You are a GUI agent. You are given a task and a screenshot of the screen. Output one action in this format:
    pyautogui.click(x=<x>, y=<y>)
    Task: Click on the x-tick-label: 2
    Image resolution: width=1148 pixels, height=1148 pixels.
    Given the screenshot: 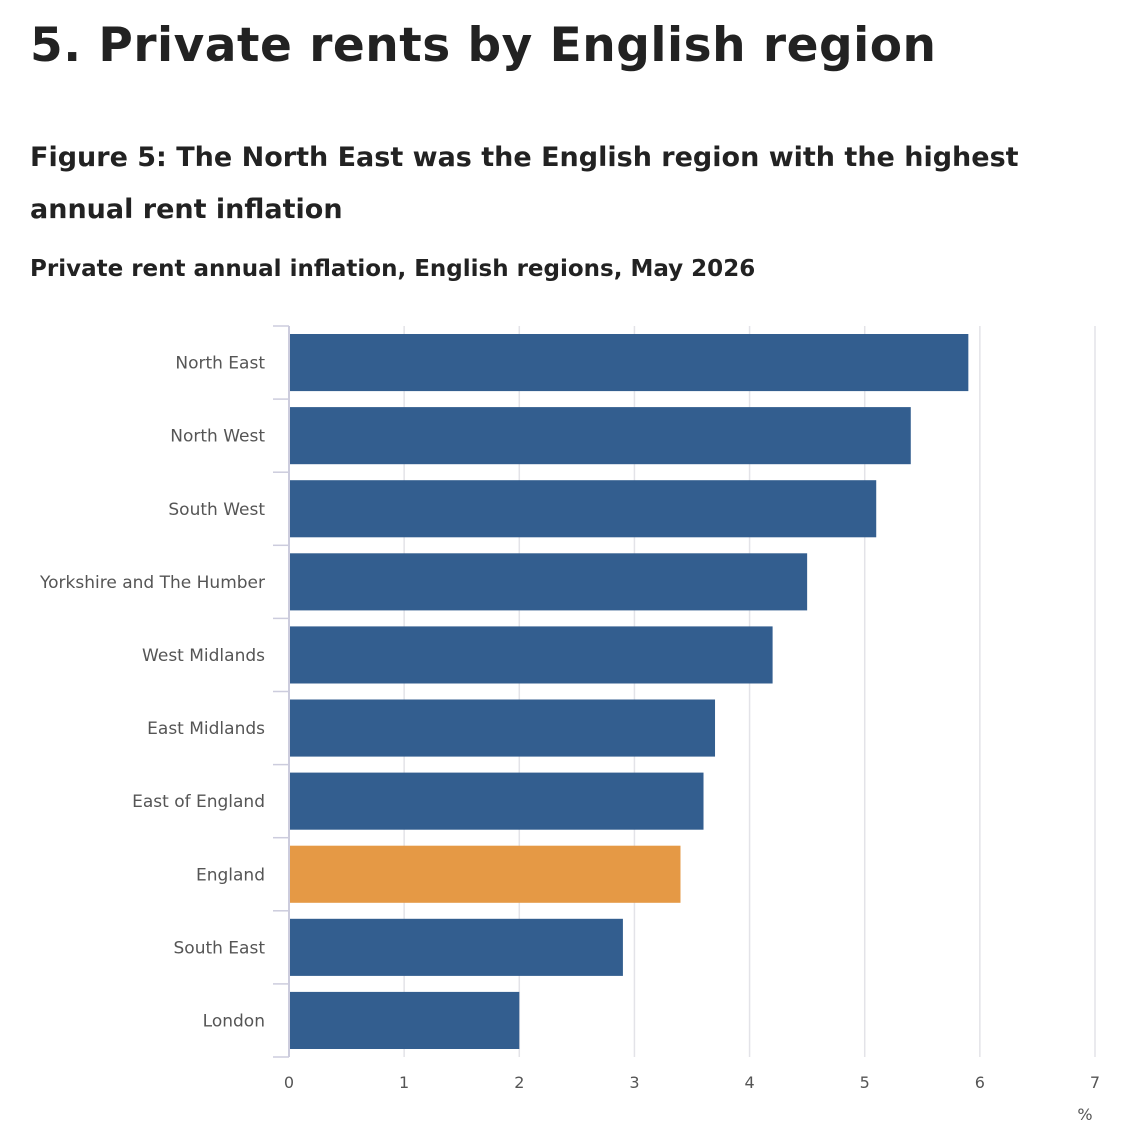 What is the action you would take?
    pyautogui.click(x=519, y=1082)
    